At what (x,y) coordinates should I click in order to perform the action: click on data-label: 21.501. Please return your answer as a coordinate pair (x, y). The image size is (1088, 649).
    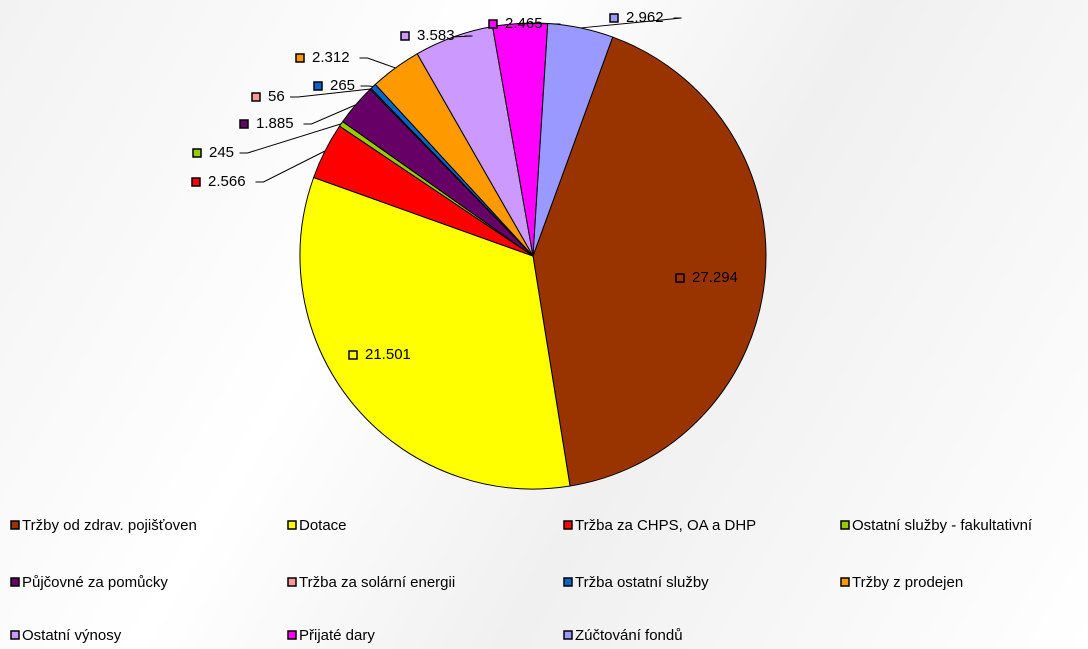
    Looking at the image, I should click on (388, 354).